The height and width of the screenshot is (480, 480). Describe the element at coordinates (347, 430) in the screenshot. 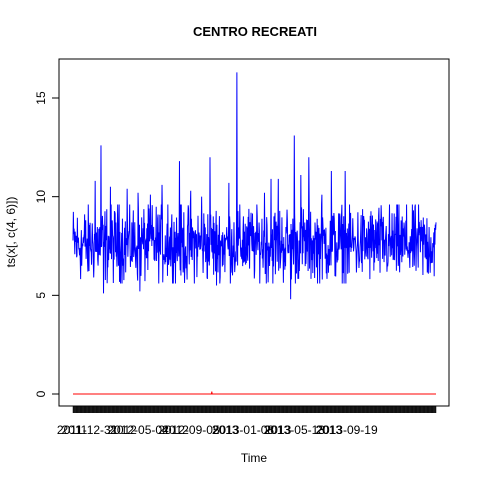

I see `x-tick-label: 2013-09-19` at that location.